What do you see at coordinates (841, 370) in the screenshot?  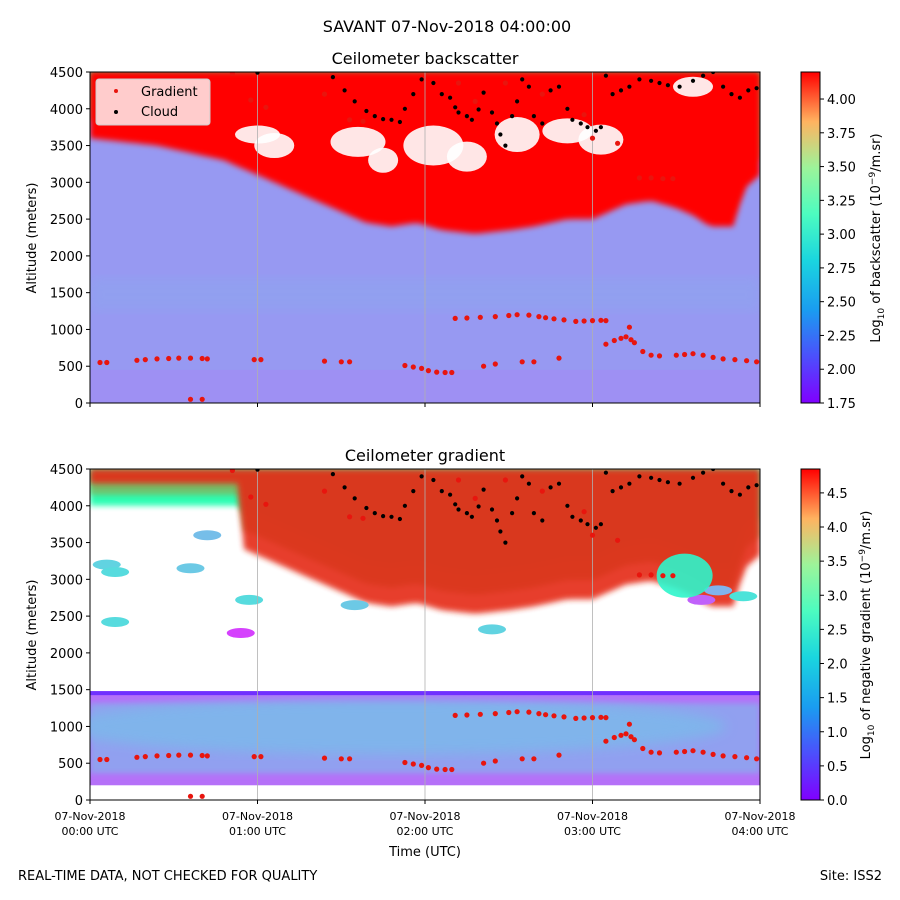 I see `colorbar-tick-label: 2.00` at bounding box center [841, 370].